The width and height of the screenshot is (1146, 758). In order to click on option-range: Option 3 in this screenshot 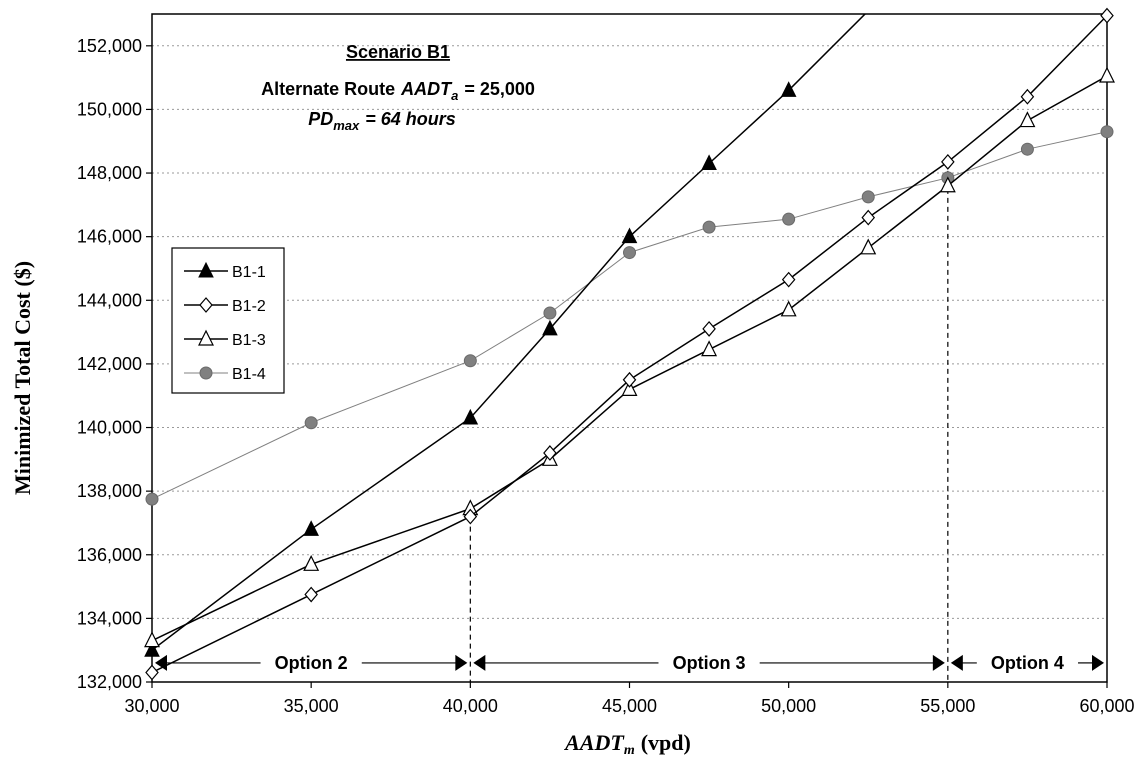, I will do `click(709, 663)`.